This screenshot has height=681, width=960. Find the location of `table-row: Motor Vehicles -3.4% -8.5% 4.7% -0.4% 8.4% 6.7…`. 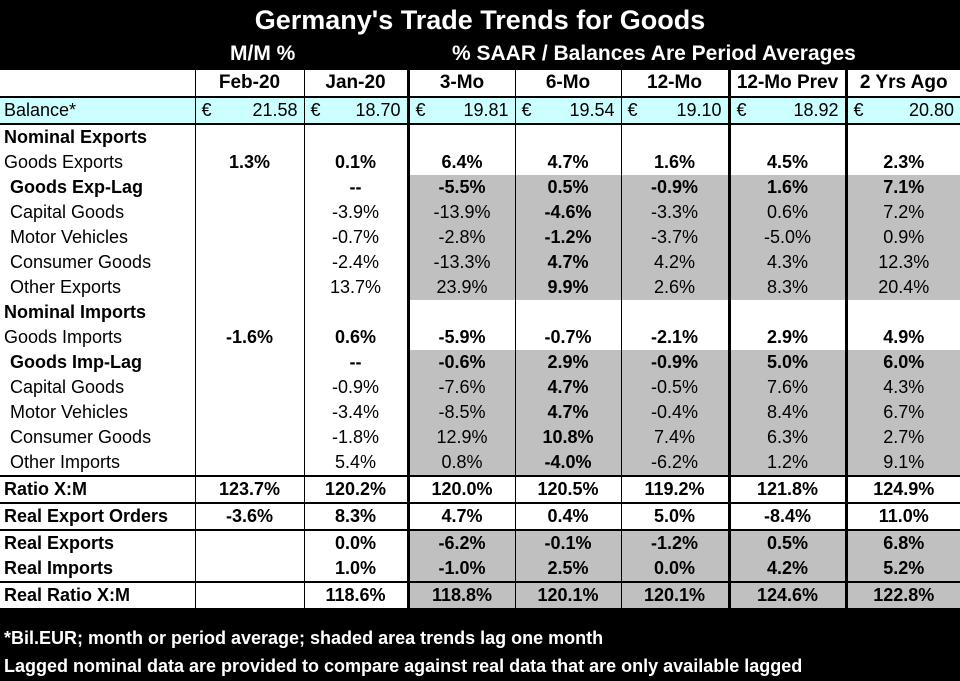

table-row: Motor Vehicles -3.4% -8.5% 4.7% -0.4% 8.4% 6.7… is located at coordinates (480, 412).